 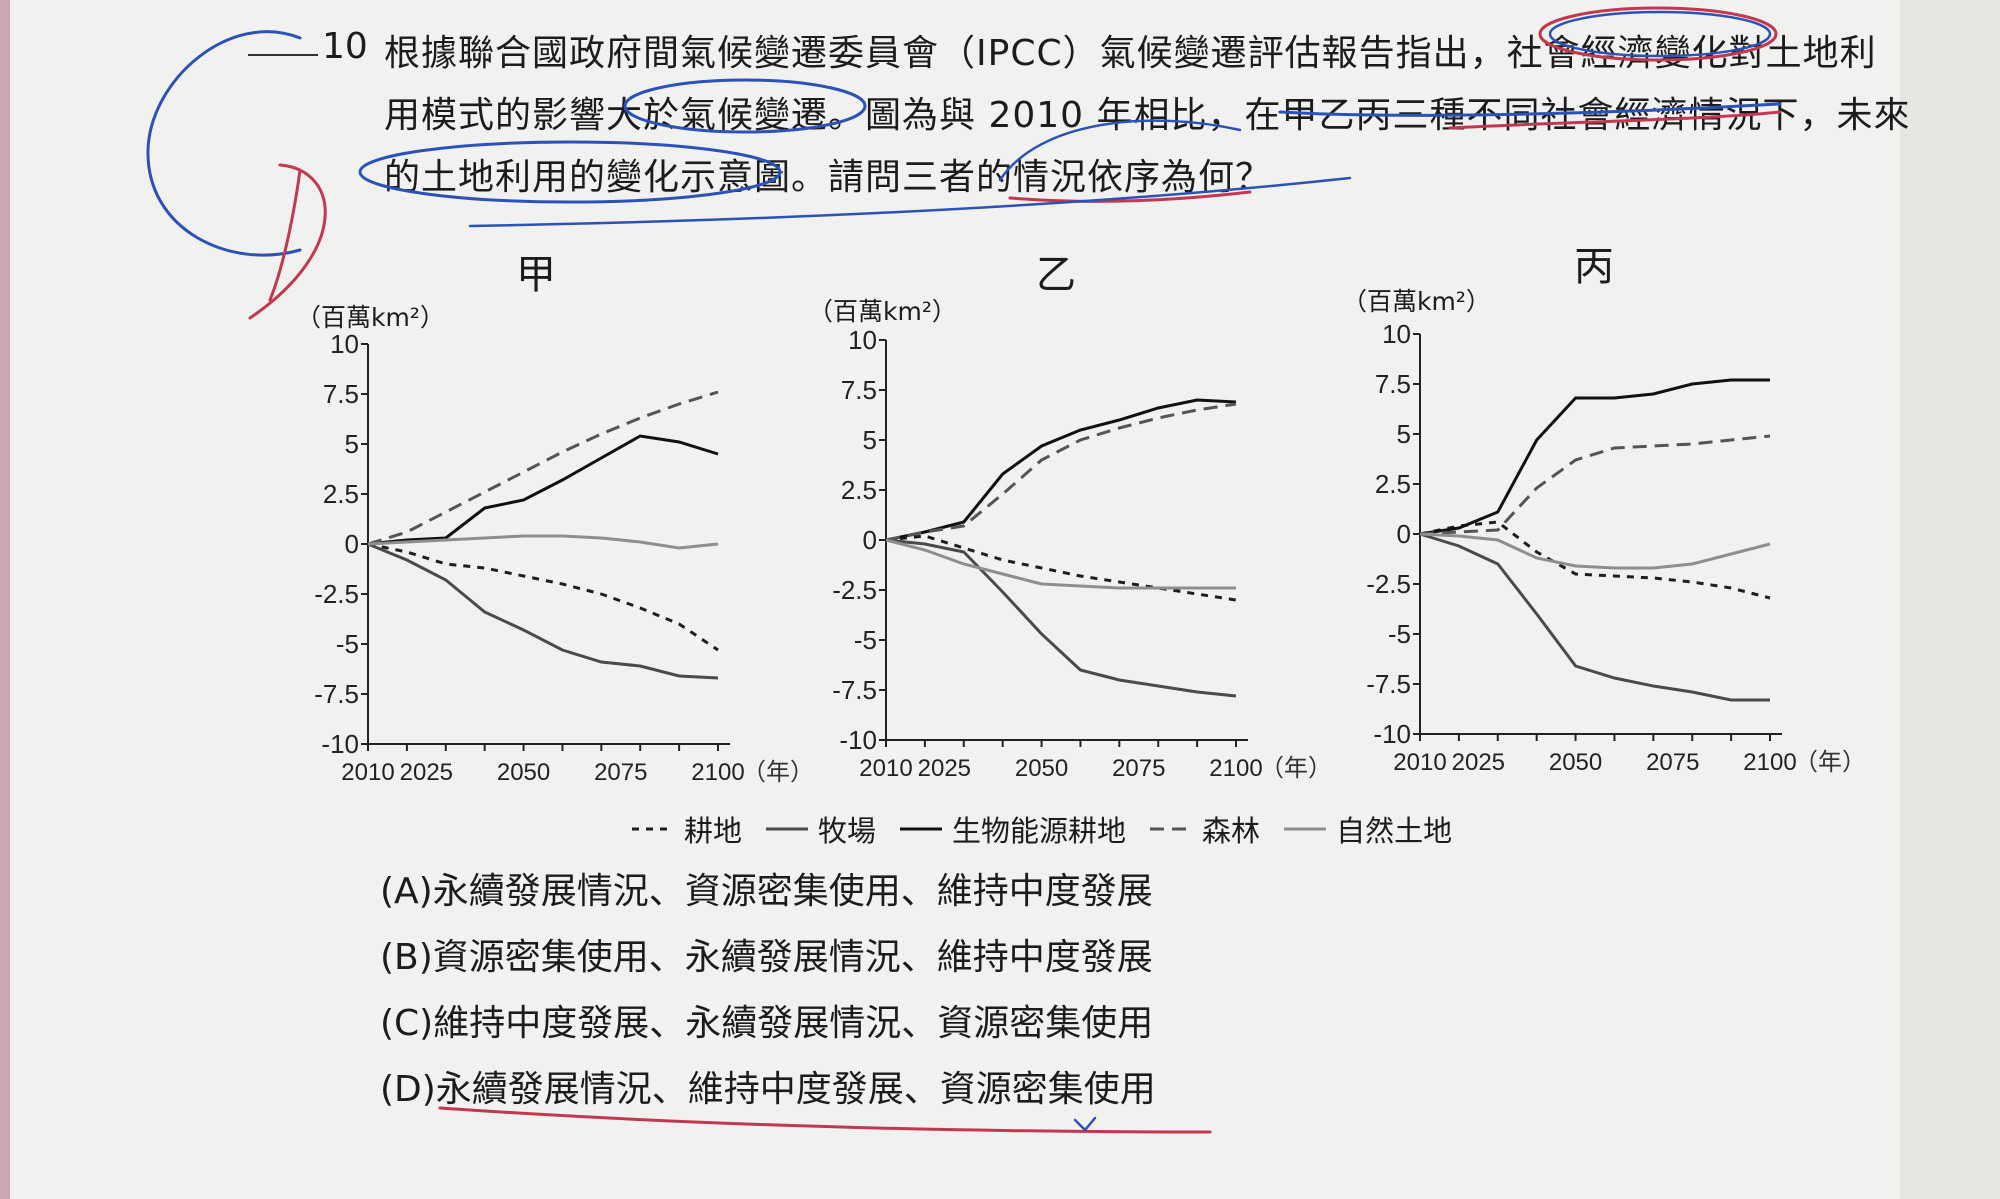 What do you see at coordinates (536, 275) in the screenshot?
I see `chart-title-jia: 甲` at bounding box center [536, 275].